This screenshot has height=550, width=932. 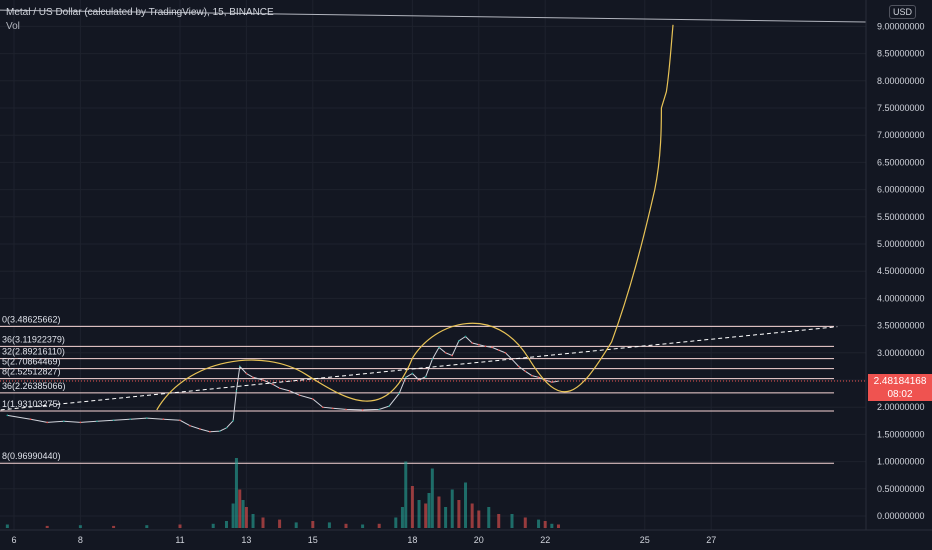 What do you see at coordinates (900, 381) in the screenshot?
I see `current-price-value: 2.48184168` at bounding box center [900, 381].